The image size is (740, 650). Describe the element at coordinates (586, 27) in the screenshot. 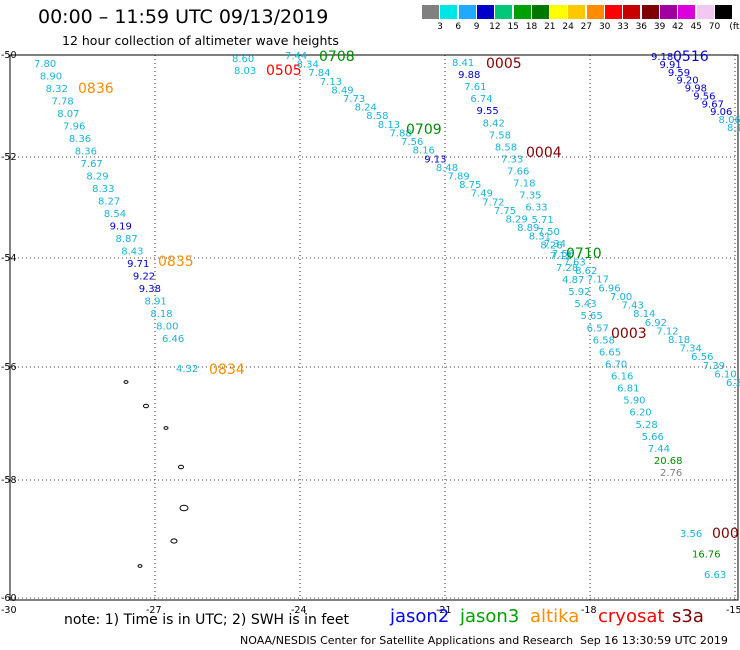

I see `legend-label: 27` at that location.